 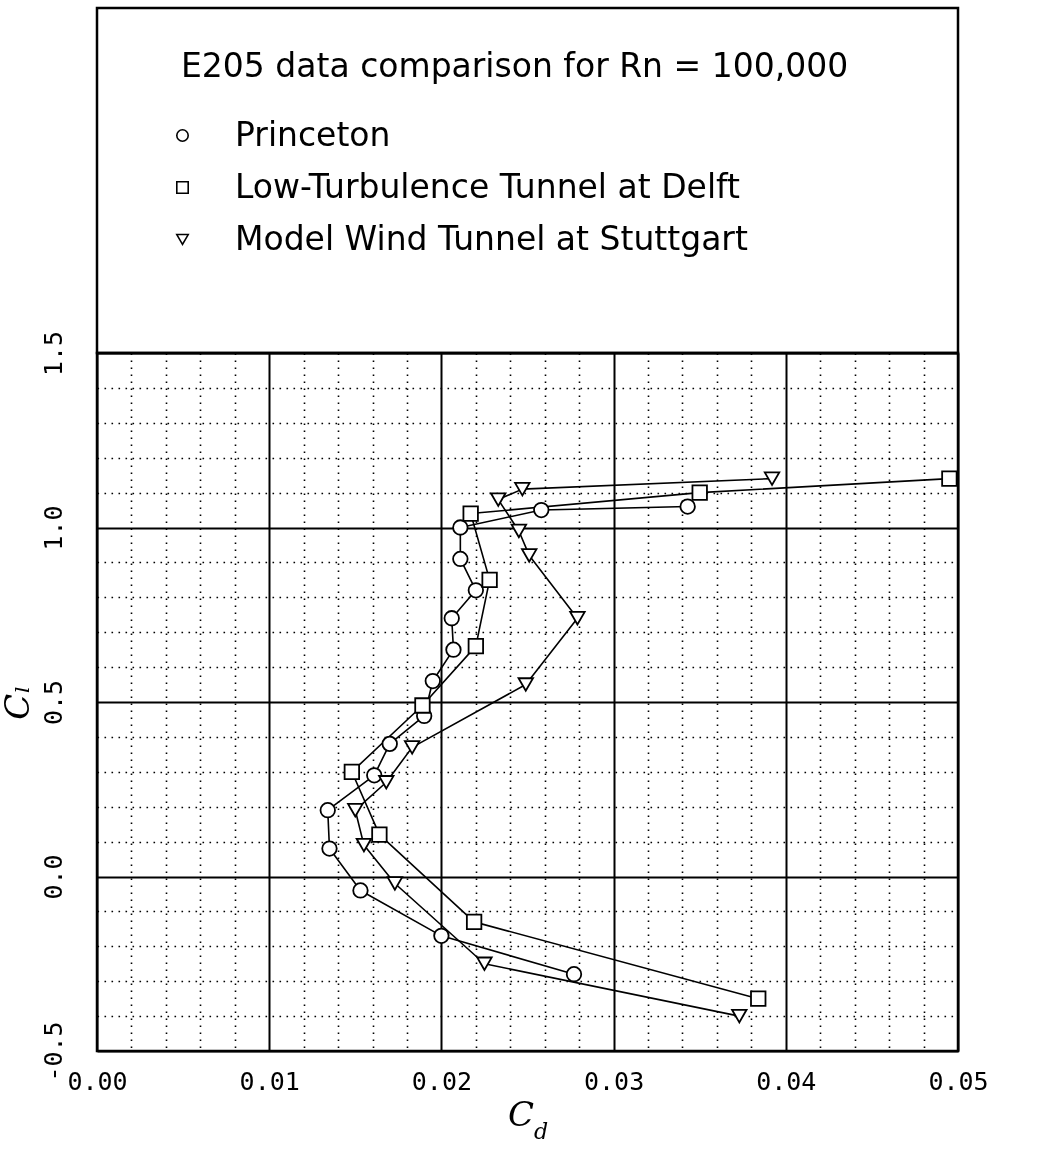 I want to click on y-tick-label: 0.0, so click(x=53, y=877).